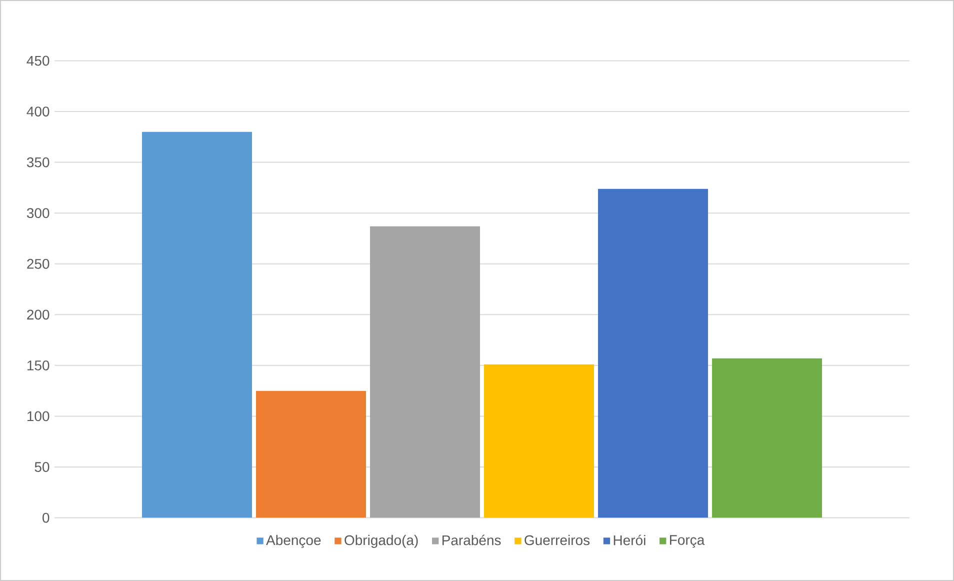  What do you see at coordinates (687, 541) in the screenshot?
I see `legend-label: Força` at bounding box center [687, 541].